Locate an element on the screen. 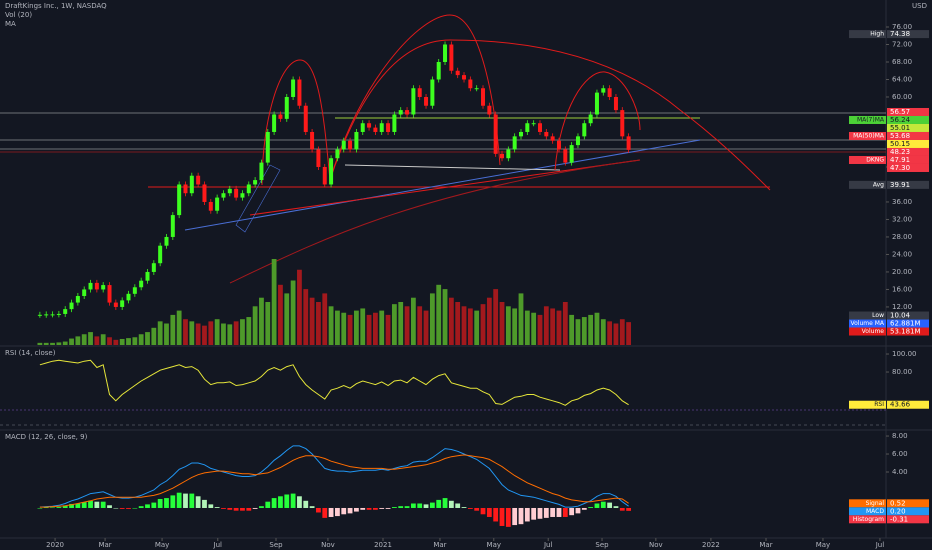 The height and width of the screenshot is (550, 932). x-tick-label: May is located at coordinates (162, 545).